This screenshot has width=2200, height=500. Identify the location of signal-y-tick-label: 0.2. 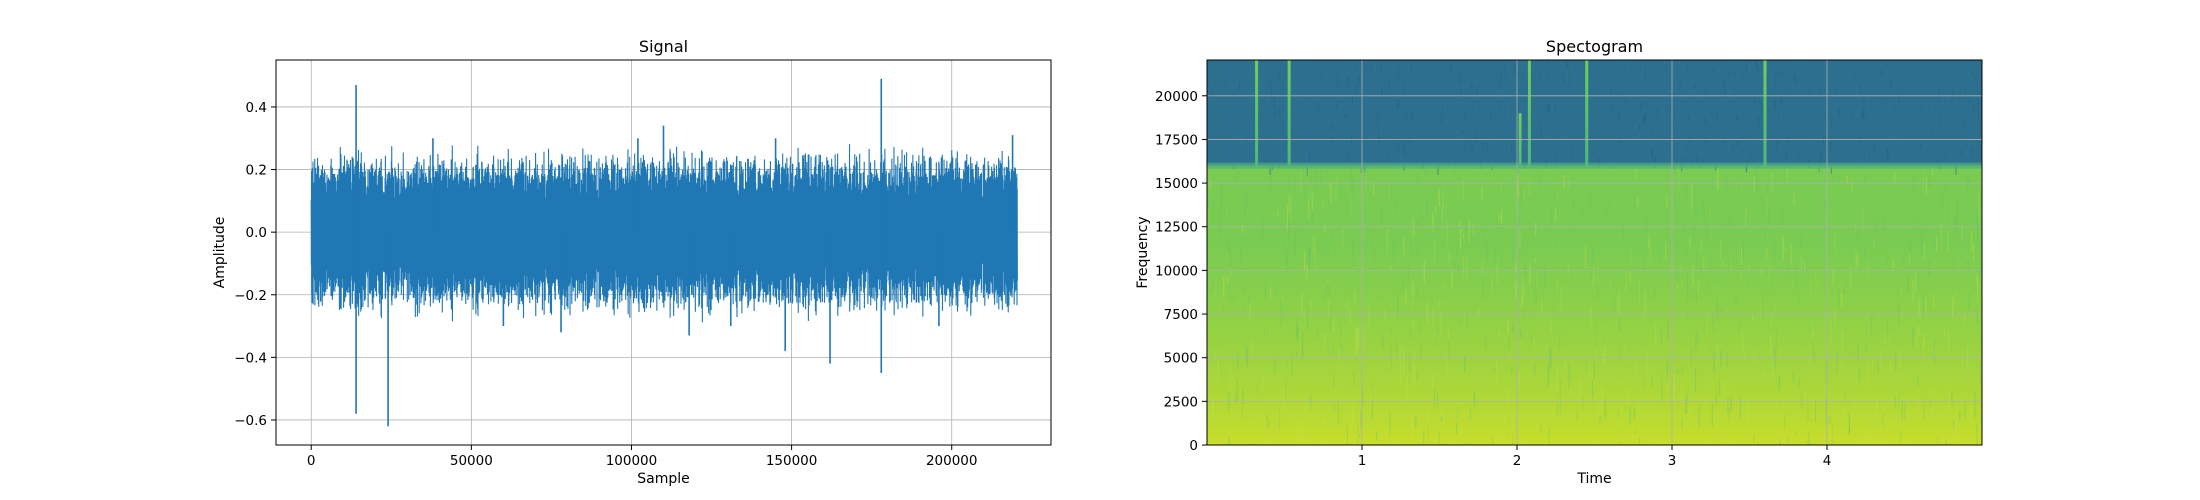
(256, 171).